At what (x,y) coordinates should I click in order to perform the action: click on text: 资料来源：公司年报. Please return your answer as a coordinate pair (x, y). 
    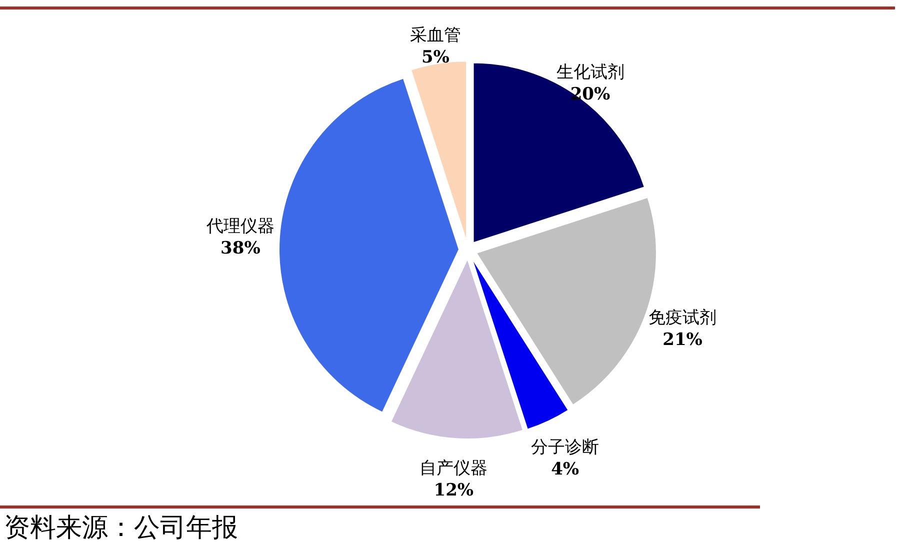
    Looking at the image, I should click on (121, 528).